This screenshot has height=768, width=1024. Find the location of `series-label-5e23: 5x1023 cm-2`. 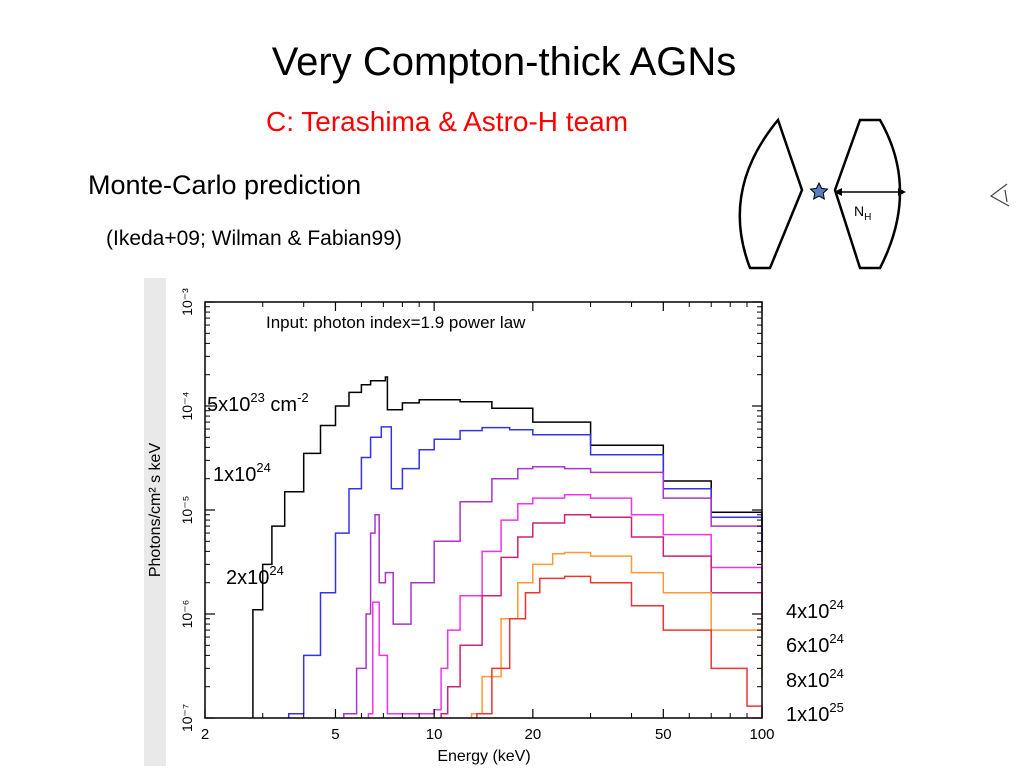

series-label-5e23: 5x1023 cm-2 is located at coordinates (258, 403).